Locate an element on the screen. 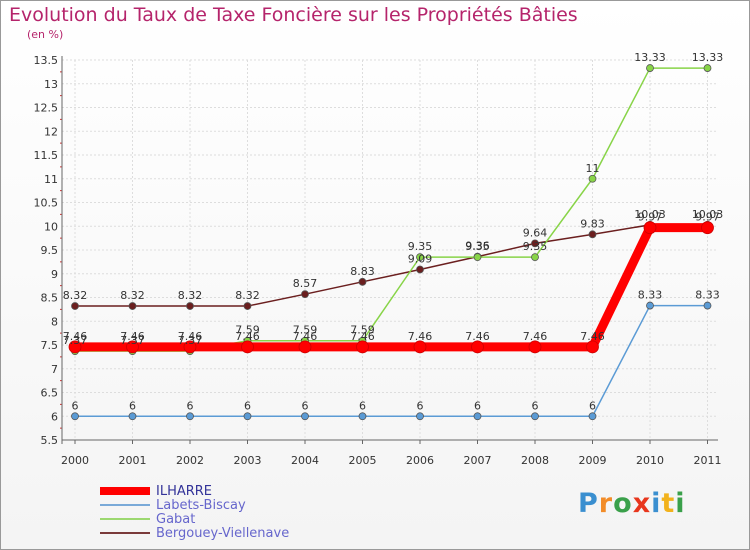 The width and height of the screenshot is (750, 550). x-tick-label: 2007 is located at coordinates (478, 460).